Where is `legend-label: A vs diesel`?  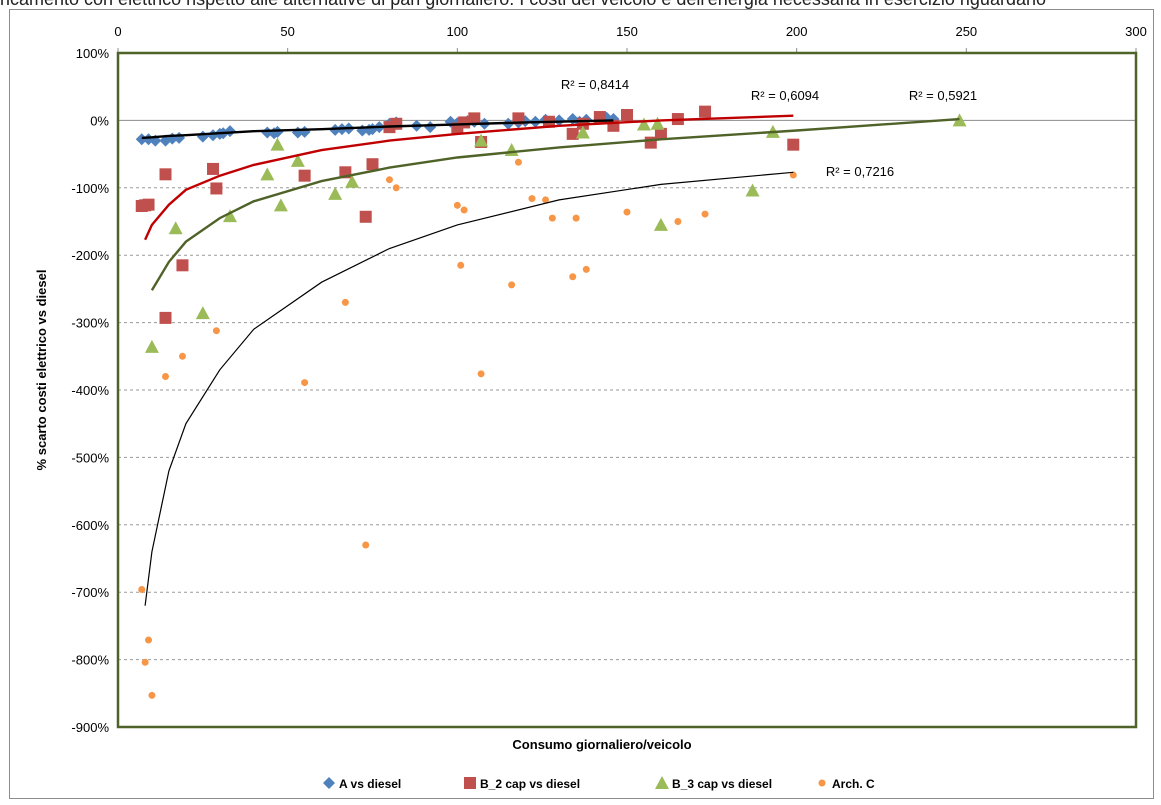 legend-label: A vs diesel is located at coordinates (370, 784).